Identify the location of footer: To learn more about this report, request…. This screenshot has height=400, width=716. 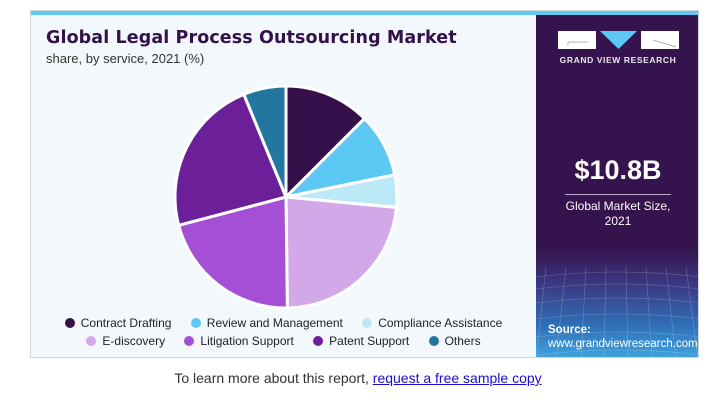
(358, 378).